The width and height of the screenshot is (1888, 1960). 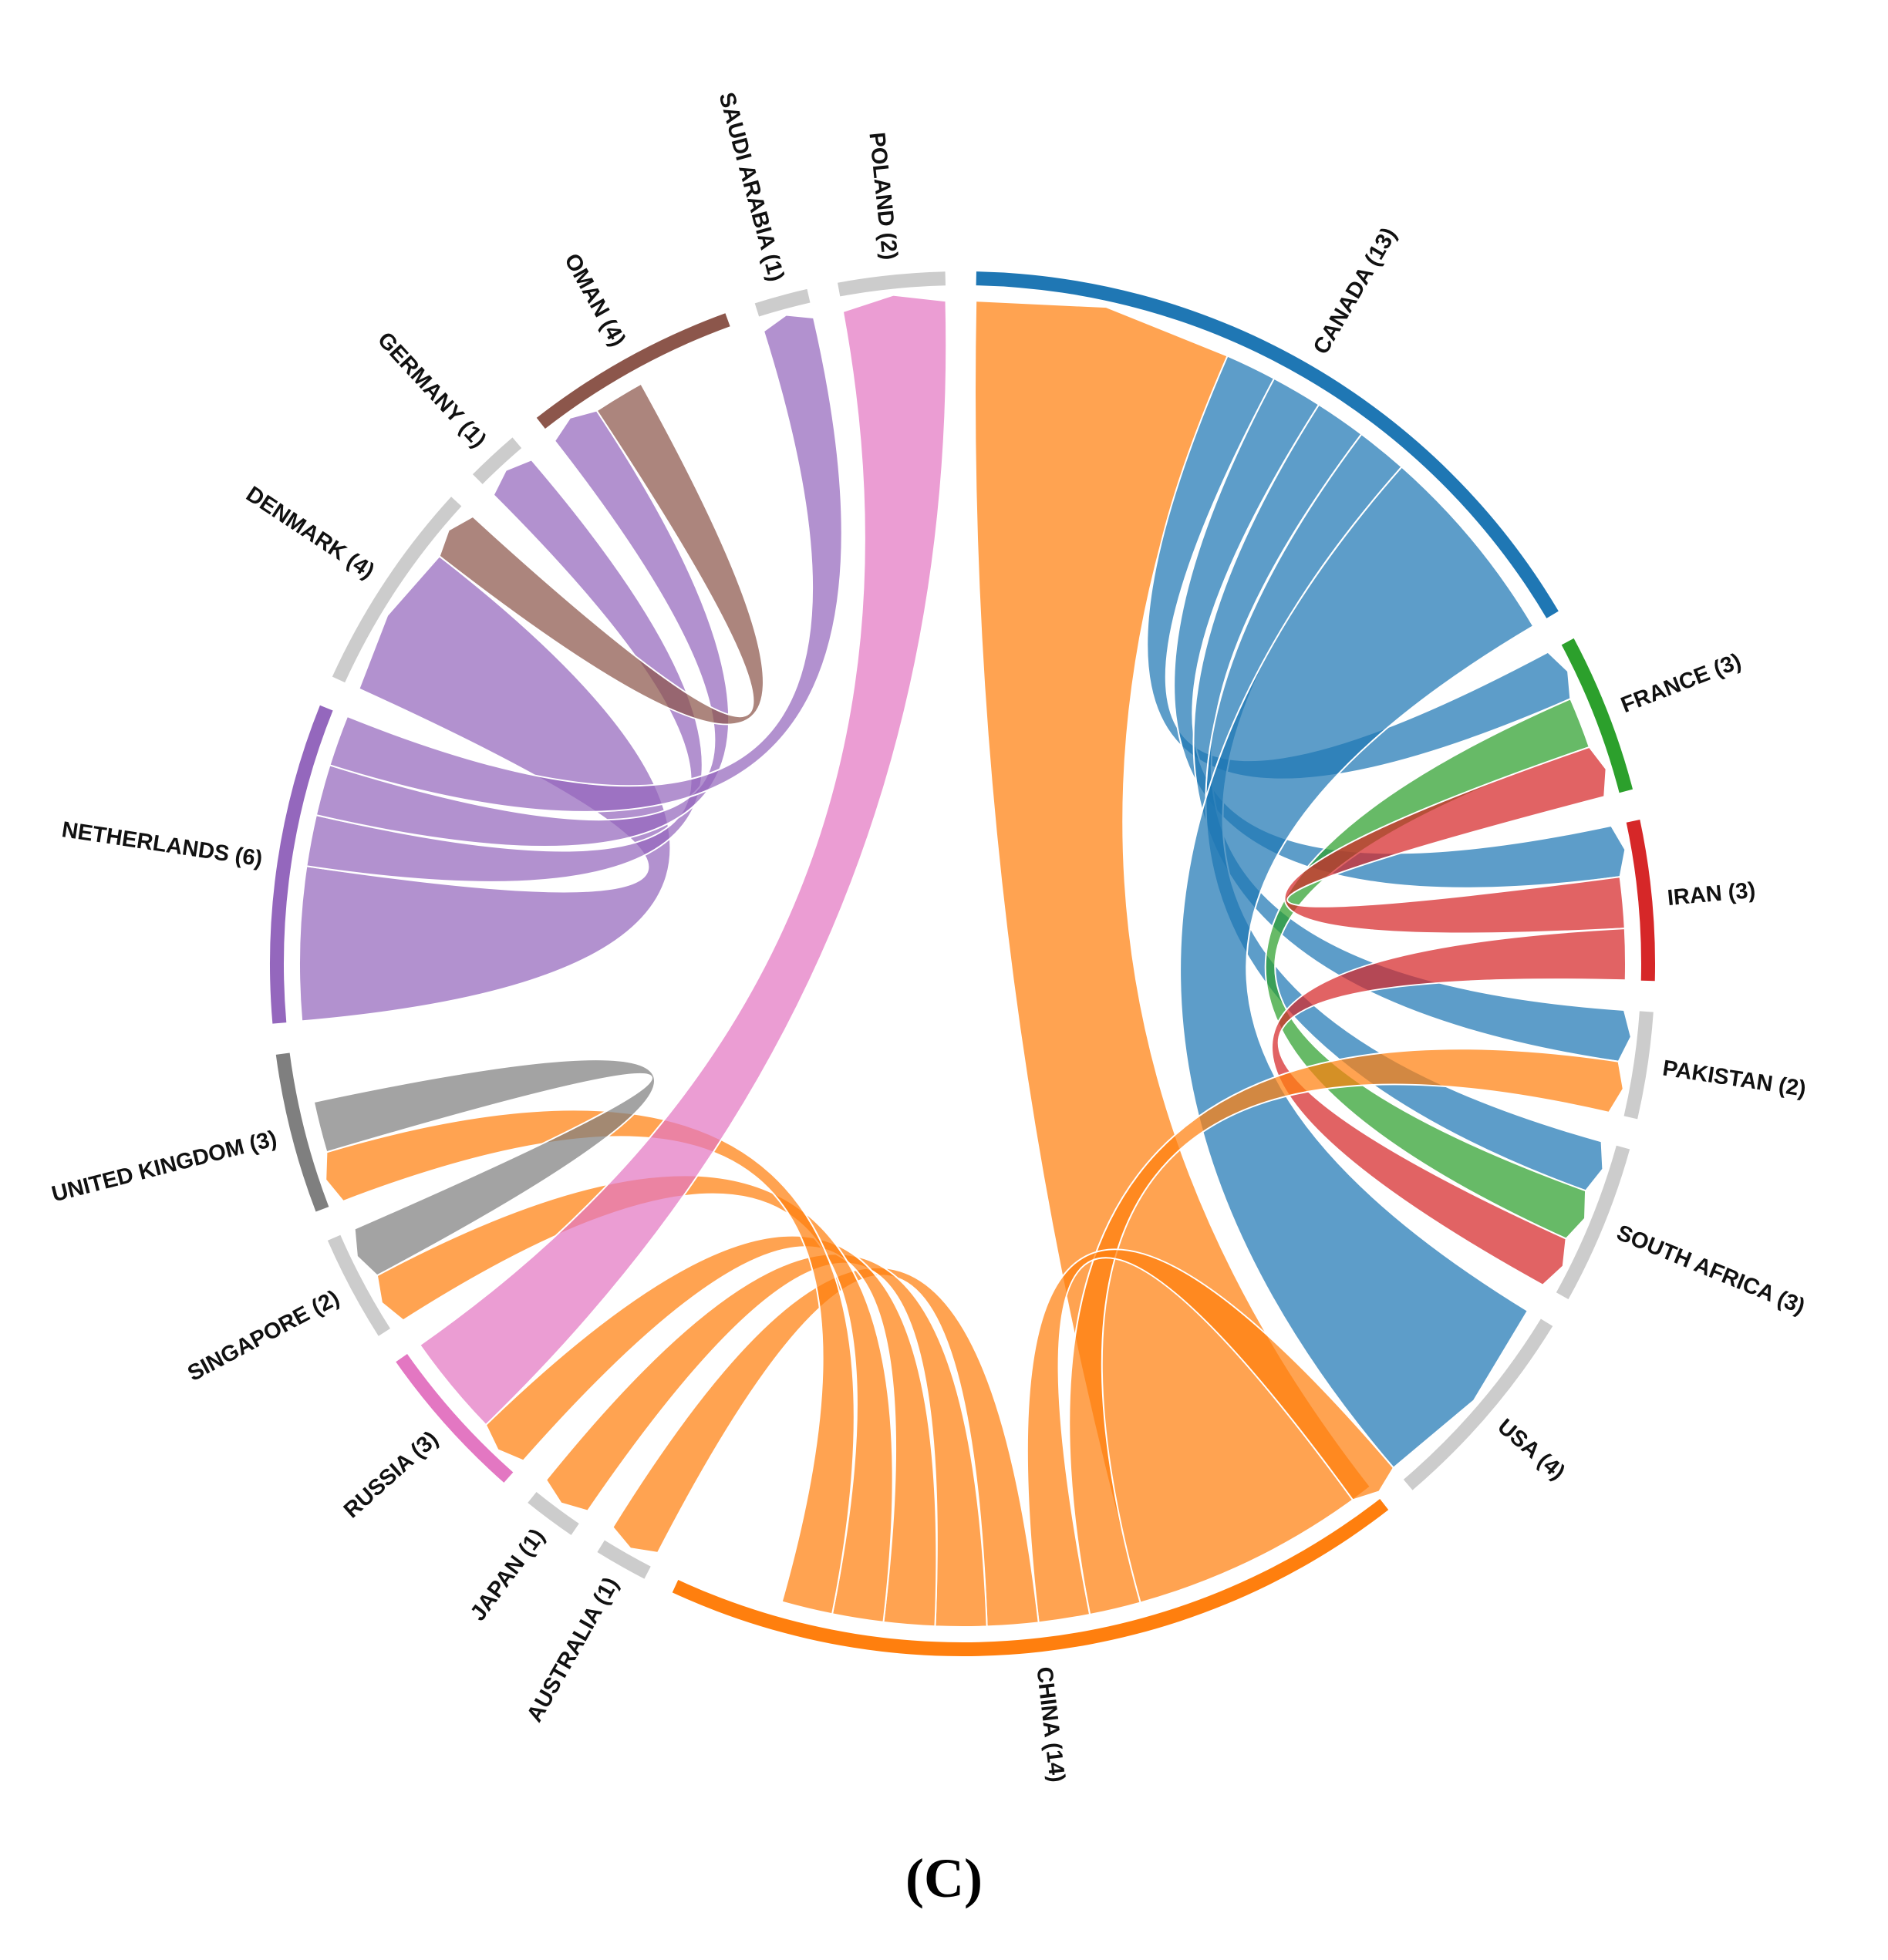 I want to click on ribbon-canada-france, so click(x=1359, y=567).